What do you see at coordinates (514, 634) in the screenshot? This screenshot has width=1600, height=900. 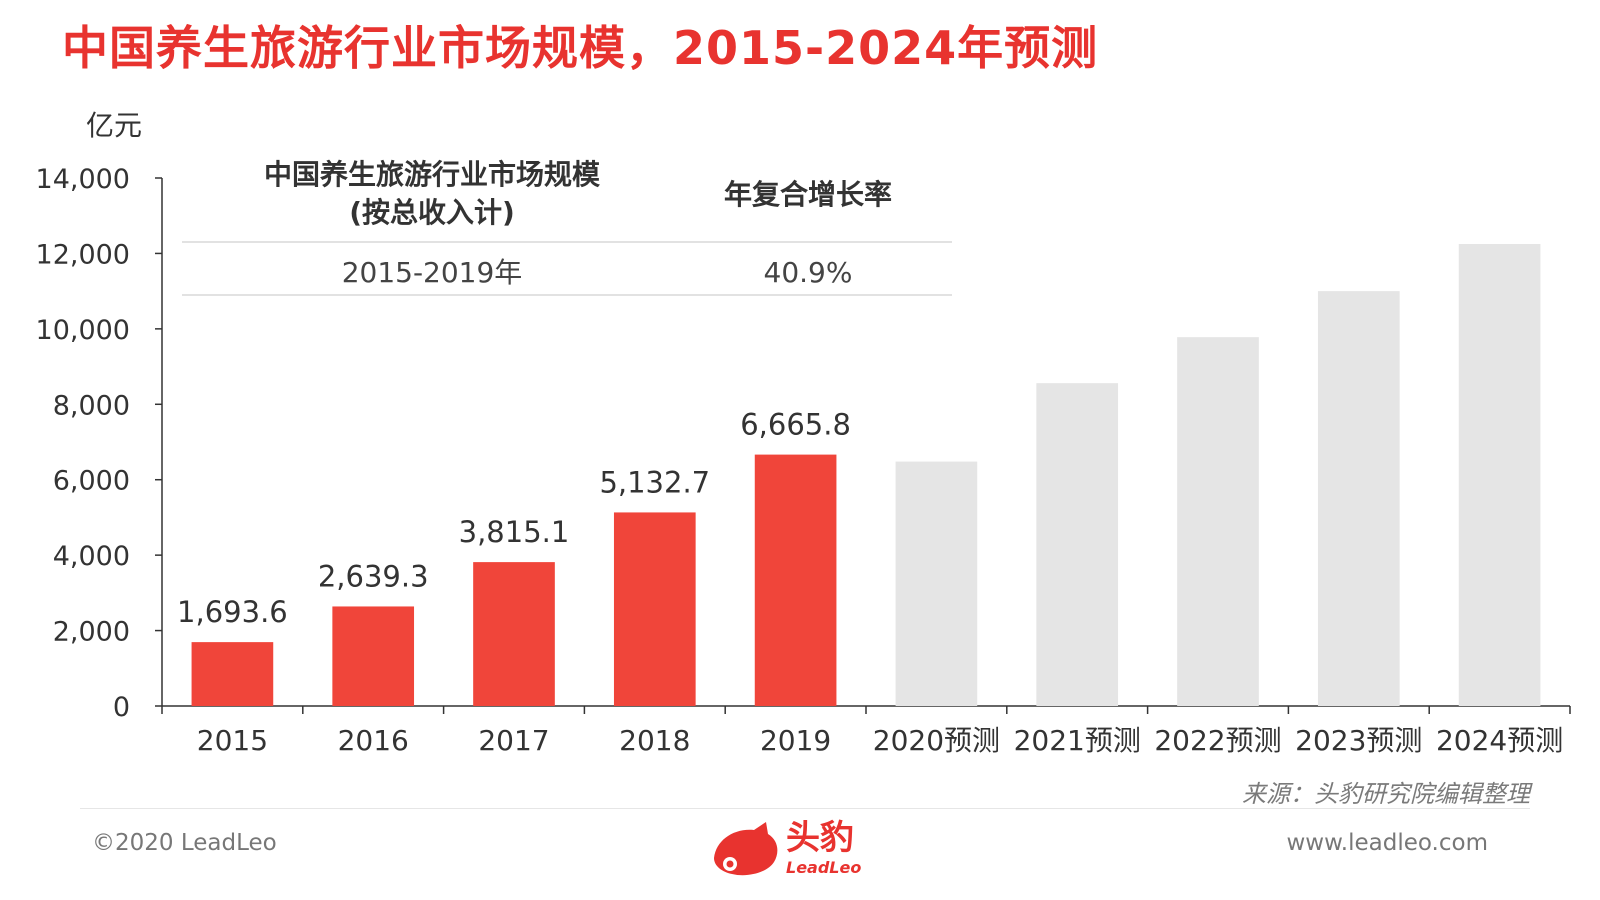 I see `bar-2017` at bounding box center [514, 634].